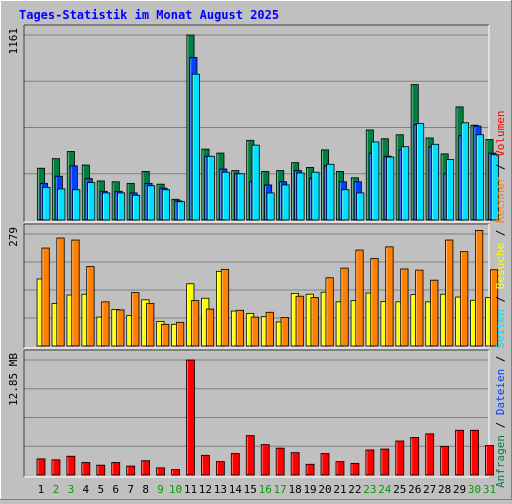 Image resolution: width=512 pixels, height=504 pixels. Describe the element at coordinates (86, 489) in the screenshot. I see `day-label-4: 4` at that location.